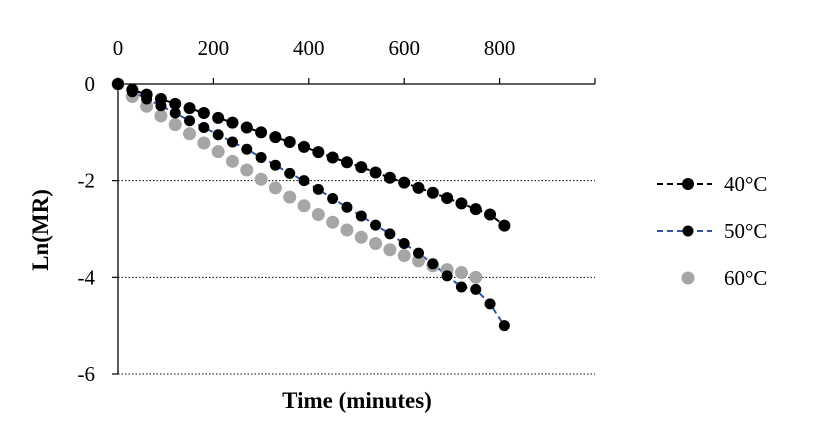 The height and width of the screenshot is (445, 828). I want to click on legend-label: 60°C, so click(745, 278).